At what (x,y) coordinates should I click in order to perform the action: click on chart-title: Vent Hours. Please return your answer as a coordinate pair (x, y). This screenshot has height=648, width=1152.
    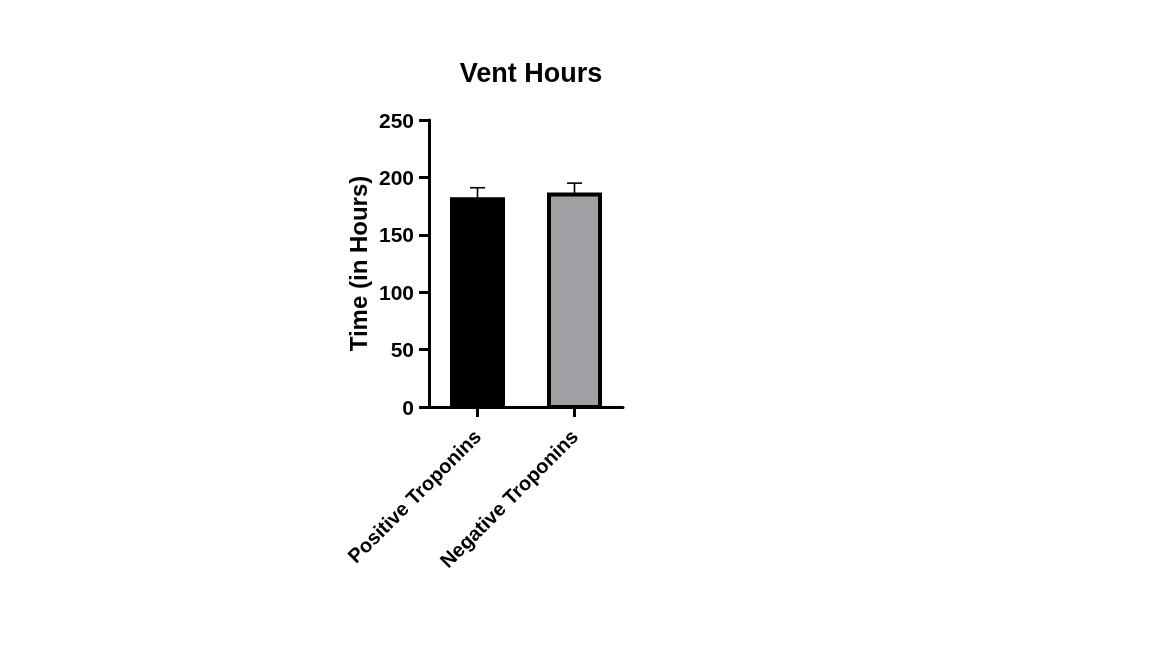
    Looking at the image, I should click on (531, 72).